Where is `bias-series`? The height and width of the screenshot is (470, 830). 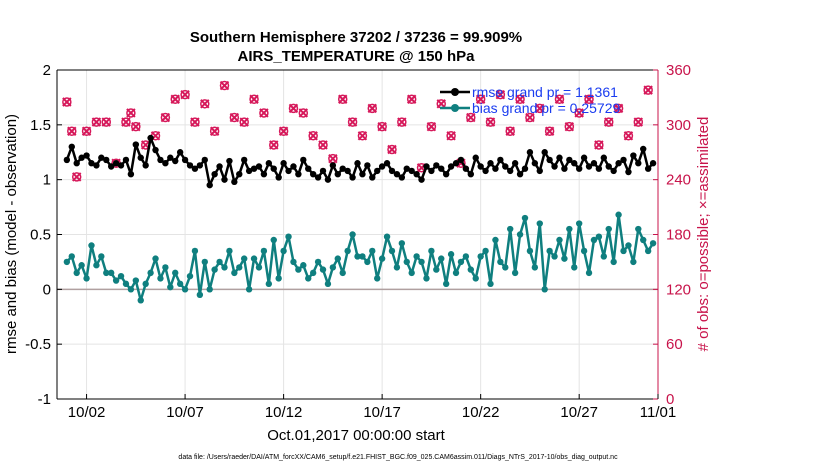
bias-series is located at coordinates (360, 257).